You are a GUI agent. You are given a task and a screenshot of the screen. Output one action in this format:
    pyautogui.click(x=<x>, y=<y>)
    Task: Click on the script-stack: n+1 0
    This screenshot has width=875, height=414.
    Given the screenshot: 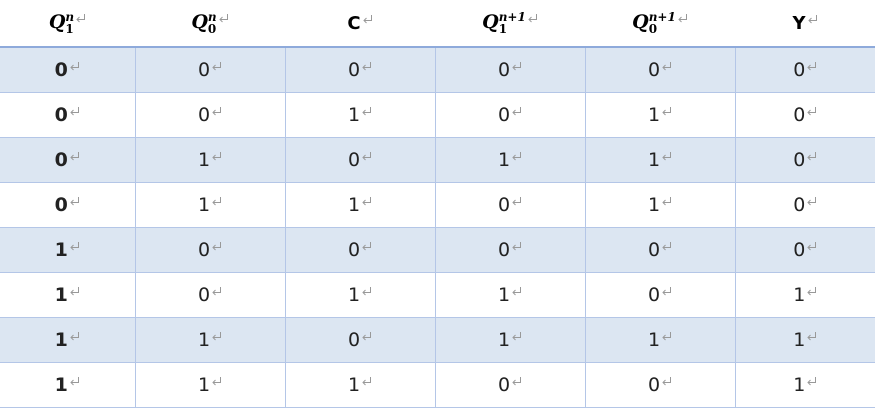 What is the action you would take?
    pyautogui.click(x=662, y=23)
    